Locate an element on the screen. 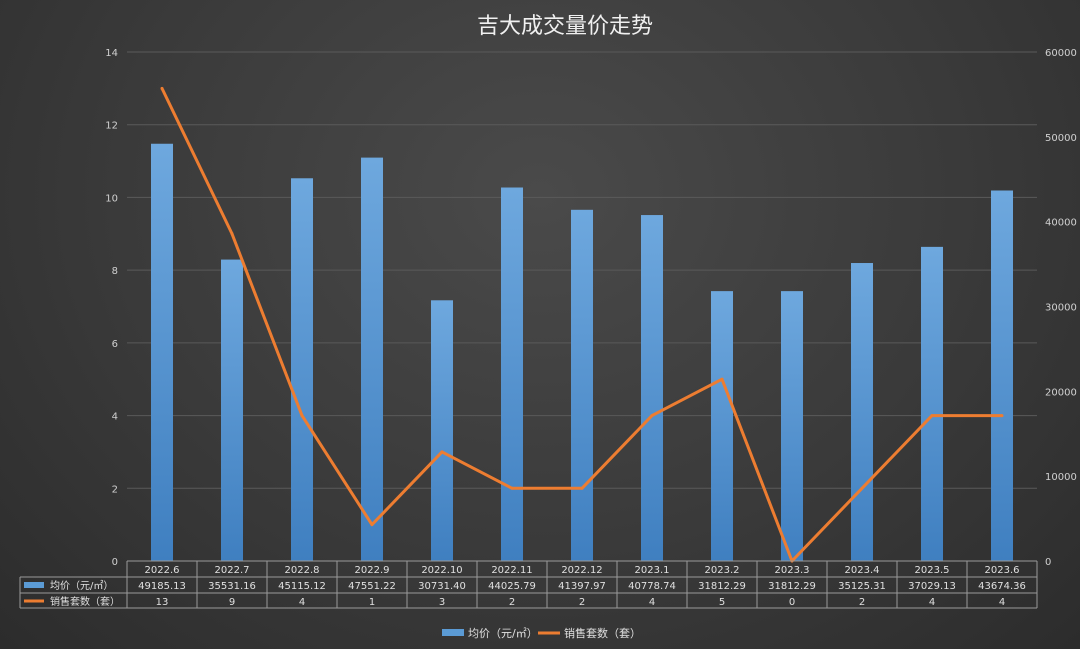  right-axis-tick-label: 0 is located at coordinates (1048, 562).